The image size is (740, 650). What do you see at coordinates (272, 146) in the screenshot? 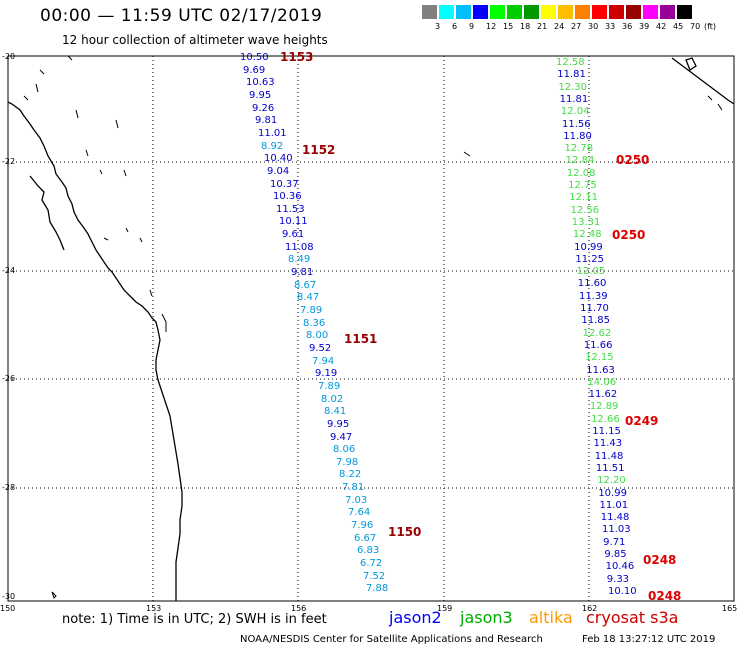
I see `swh-value: 8.92` at bounding box center [272, 146].